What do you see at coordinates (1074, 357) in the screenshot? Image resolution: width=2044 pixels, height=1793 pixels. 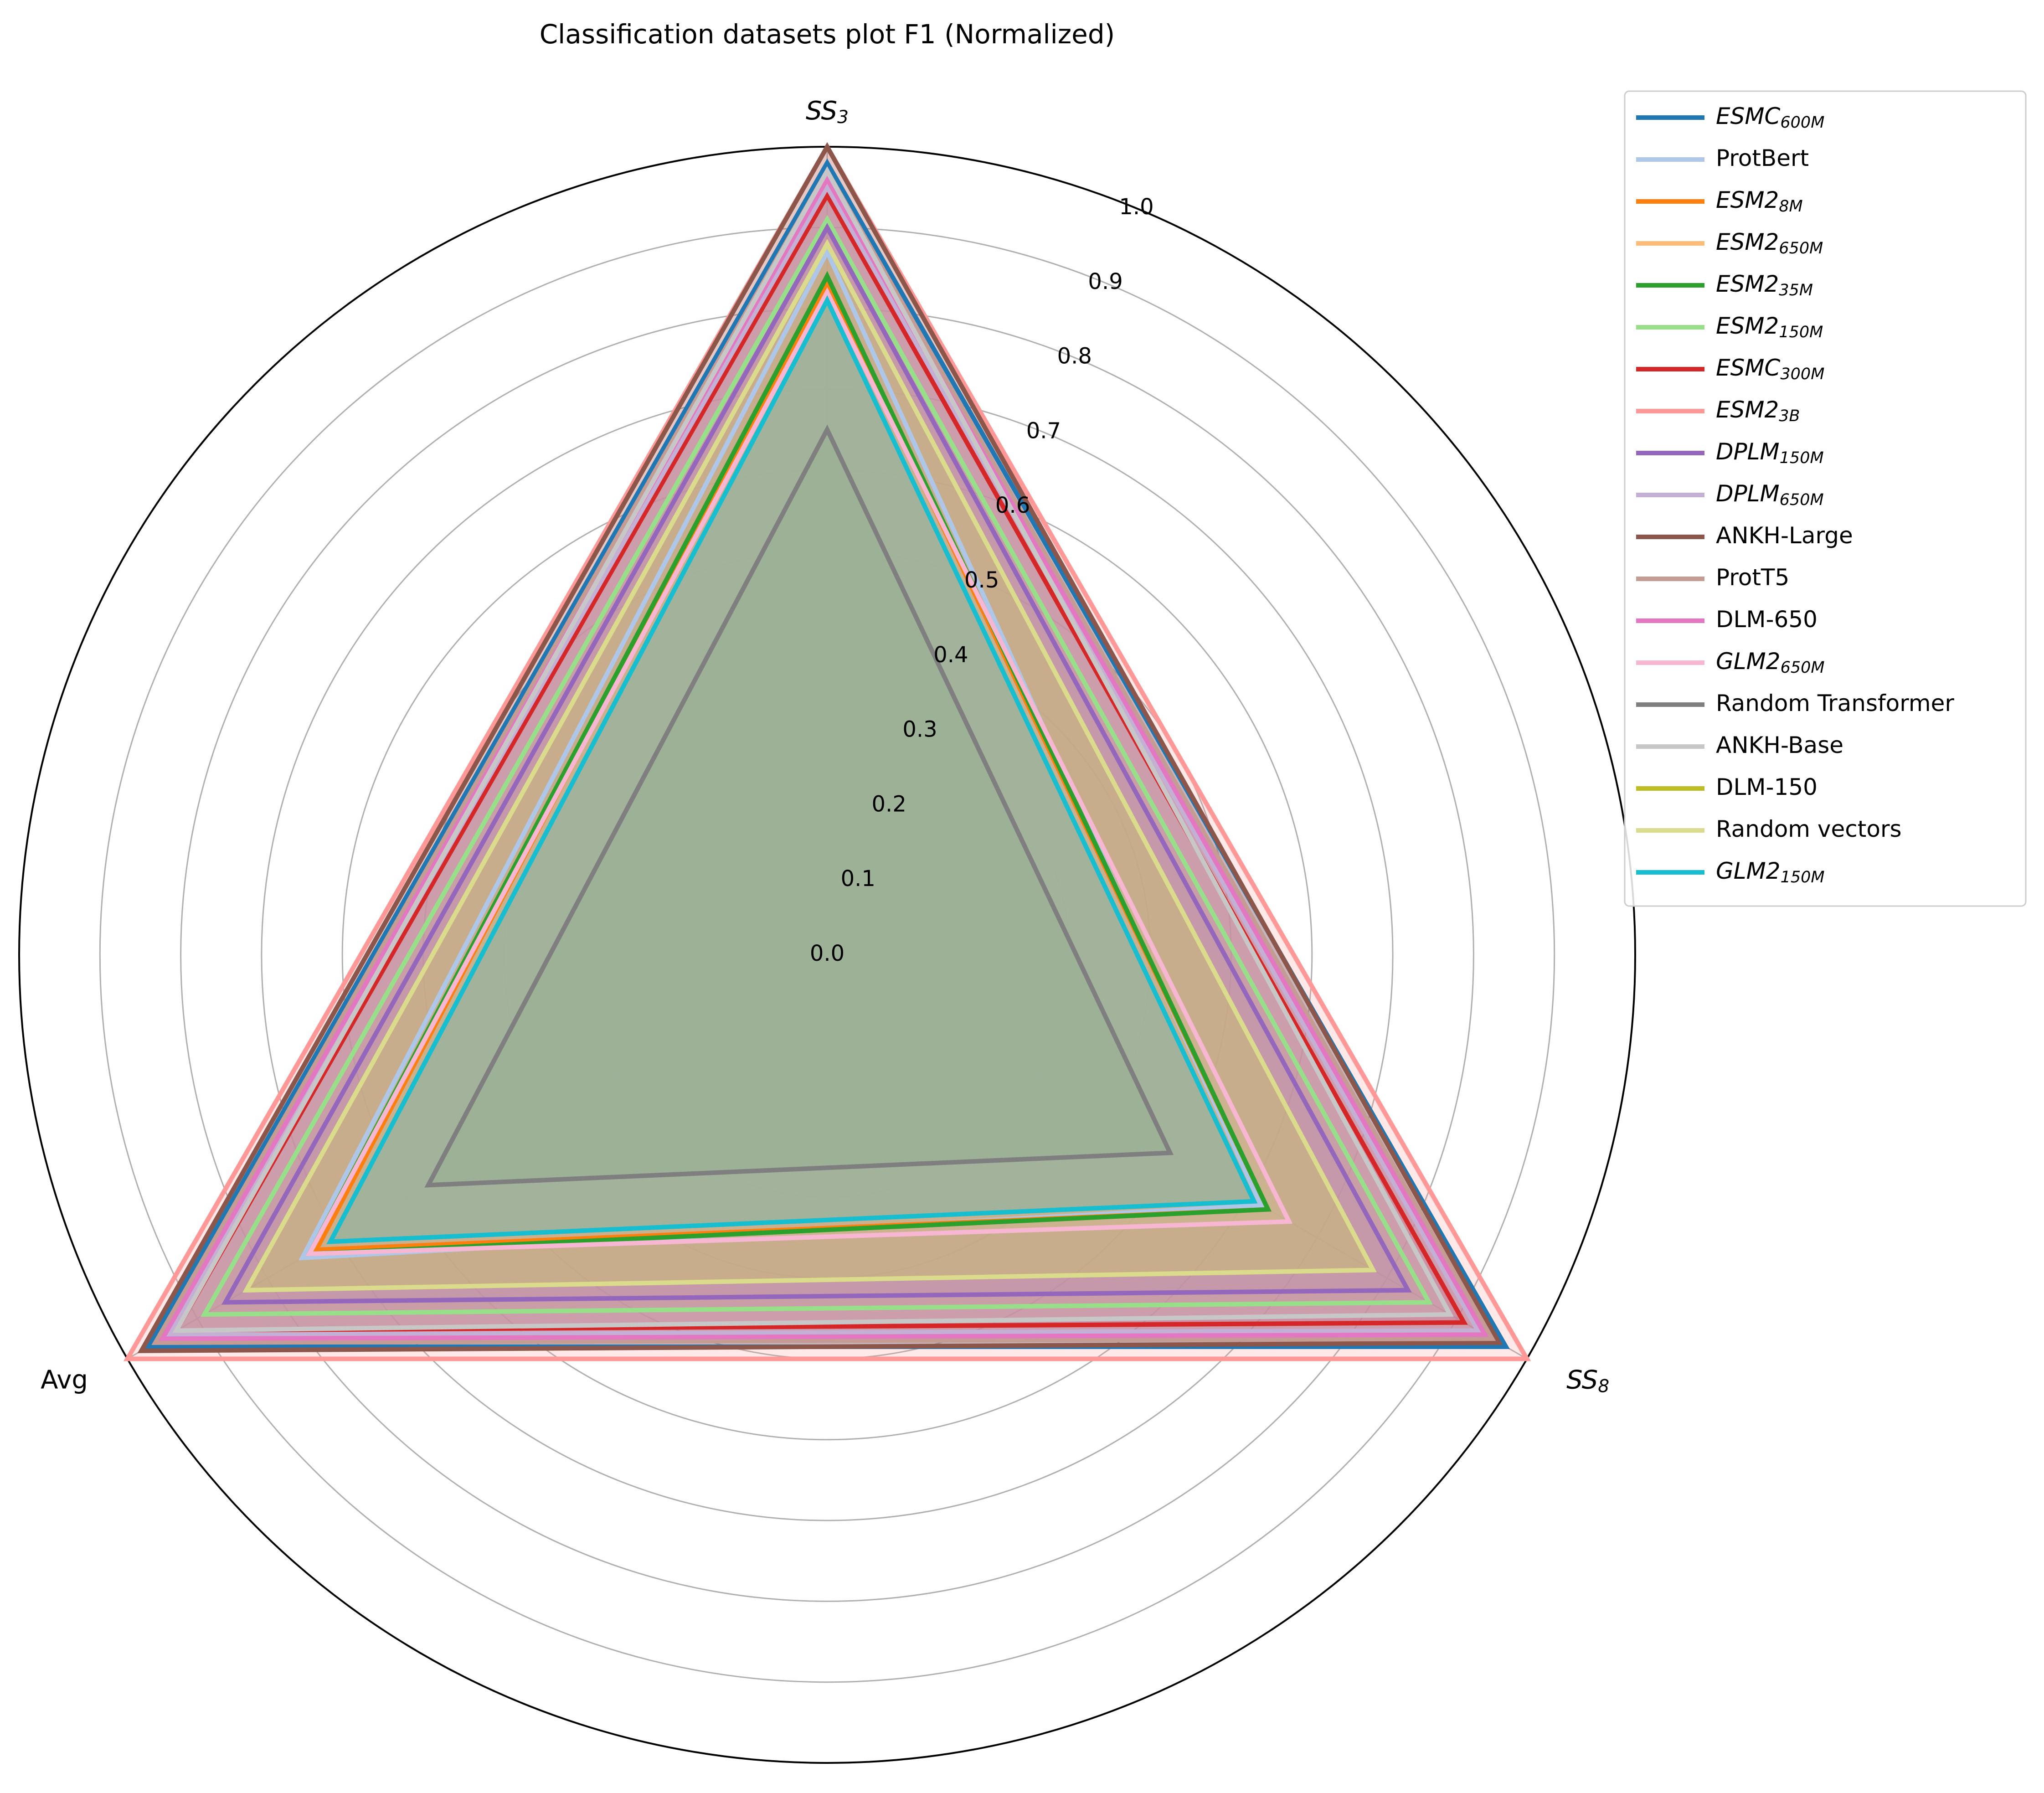 I see `radial-tick-label: 0.8` at bounding box center [1074, 357].